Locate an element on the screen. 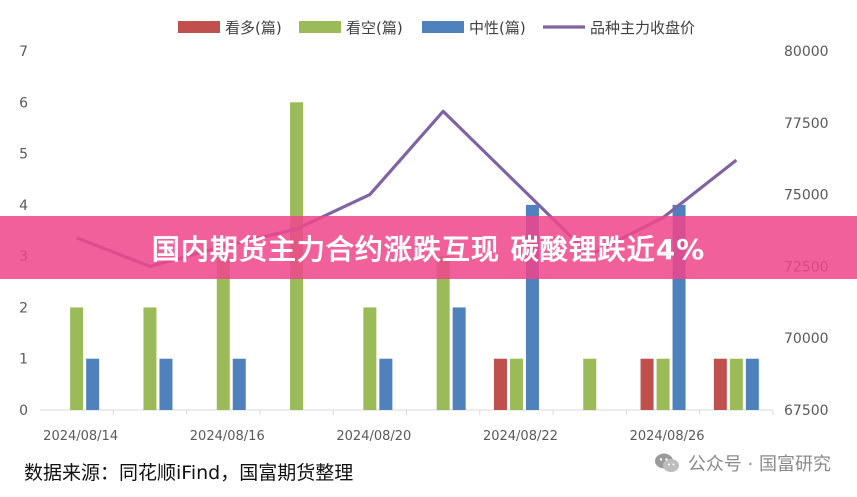 This screenshot has height=497, width=857. legend-item: 中性(篇) is located at coordinates (474, 28).